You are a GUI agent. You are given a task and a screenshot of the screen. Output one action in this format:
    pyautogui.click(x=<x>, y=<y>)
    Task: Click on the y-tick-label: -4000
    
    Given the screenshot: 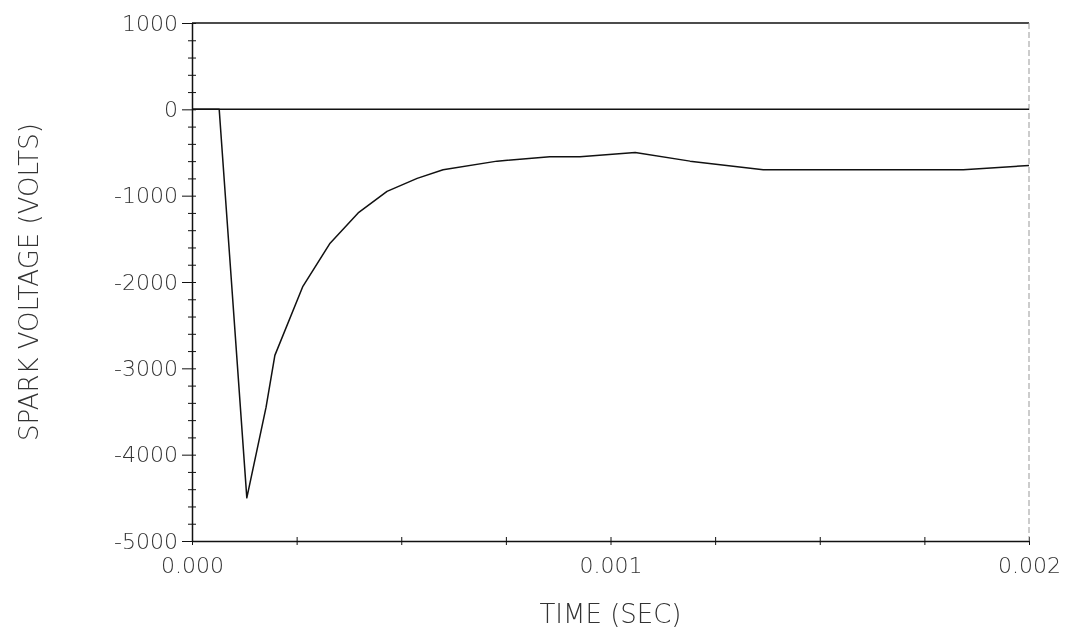 What is the action you would take?
    pyautogui.click(x=146, y=455)
    